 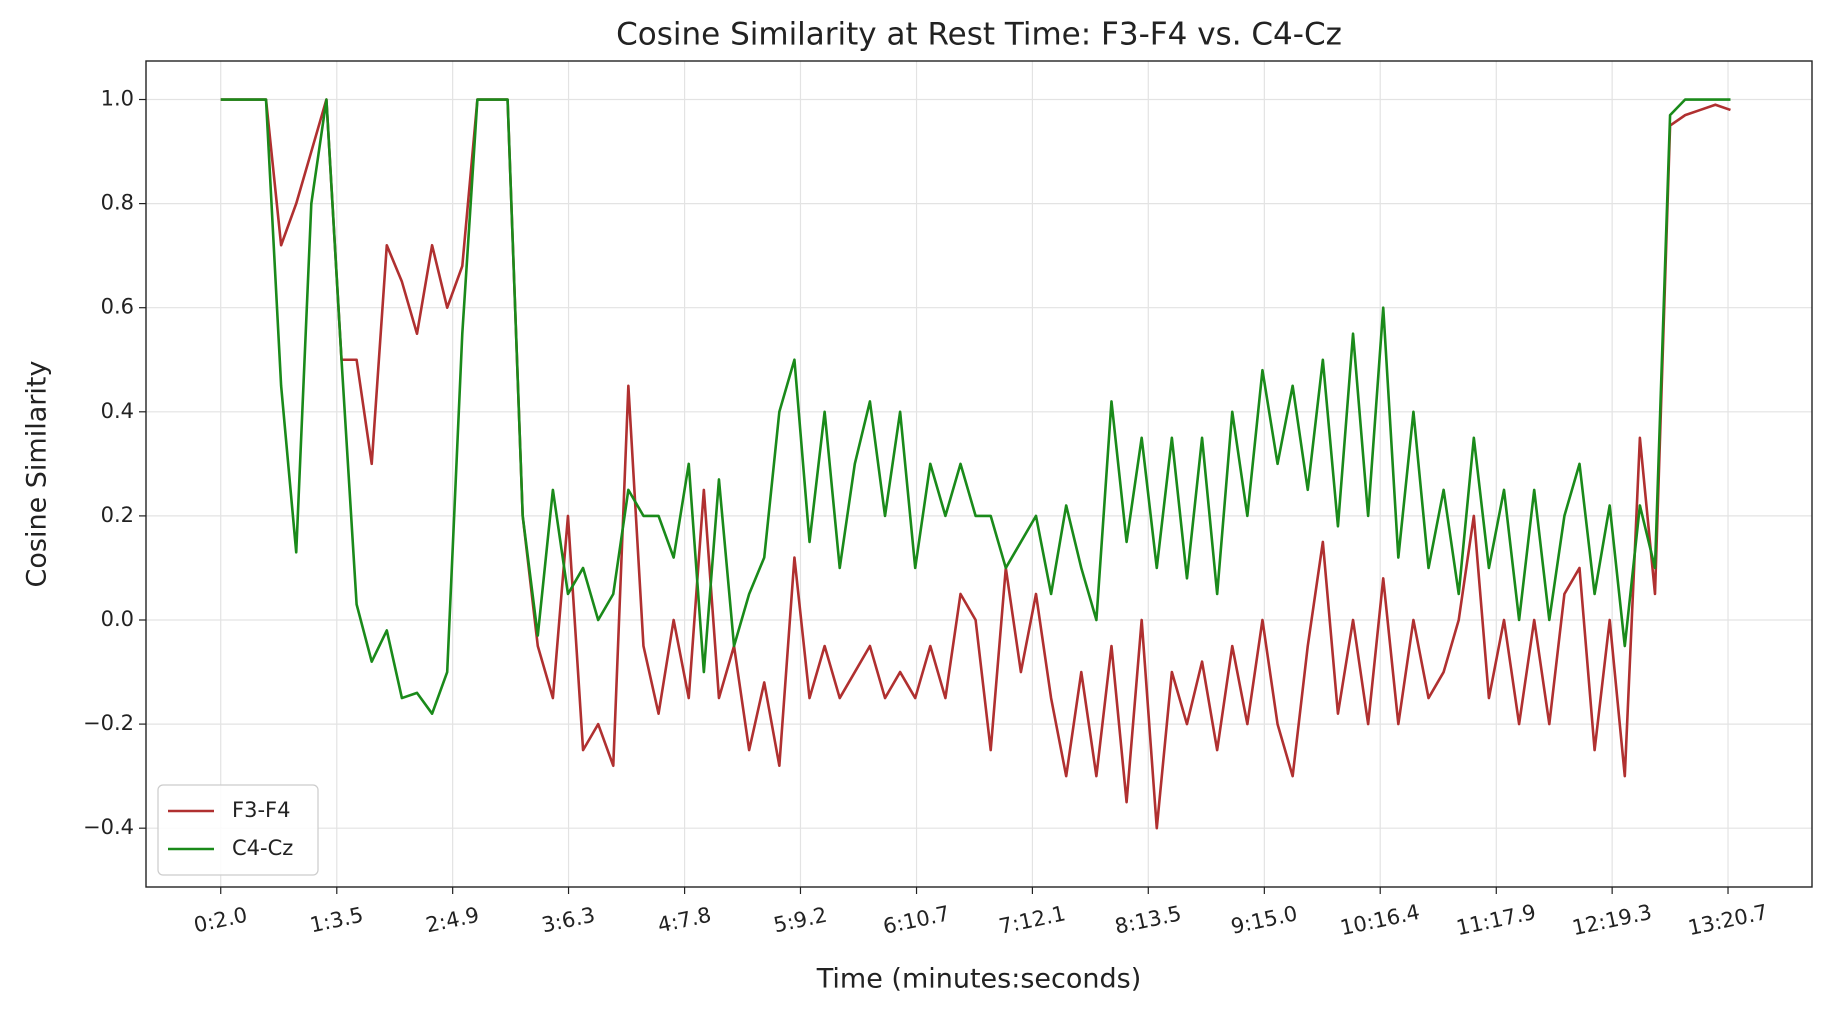 What do you see at coordinates (916, 919) in the screenshot?
I see `x-tick-label: 6:10.7` at bounding box center [916, 919].